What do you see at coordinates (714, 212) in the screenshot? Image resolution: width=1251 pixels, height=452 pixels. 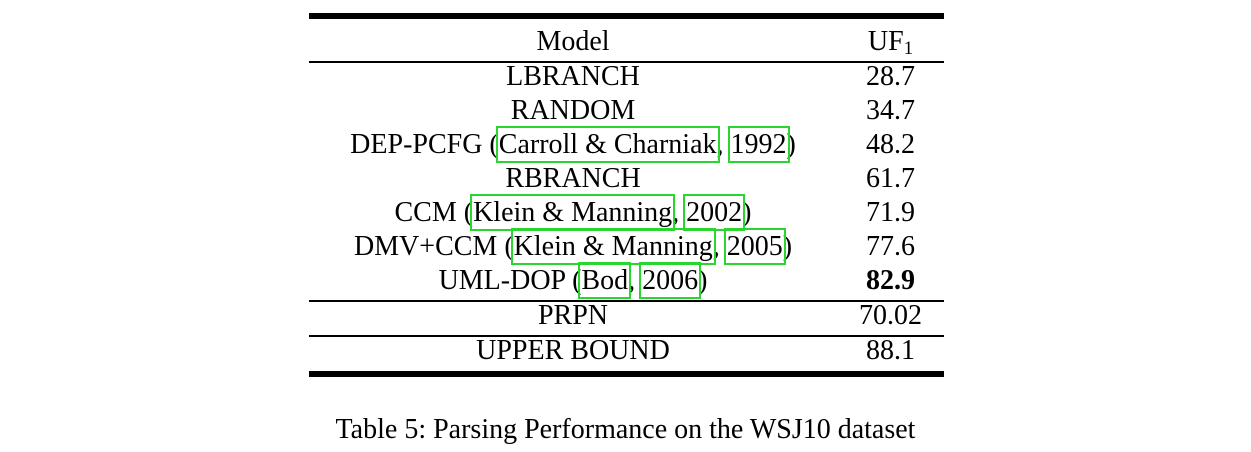 I see `citation-year-link: 2002` at bounding box center [714, 212].